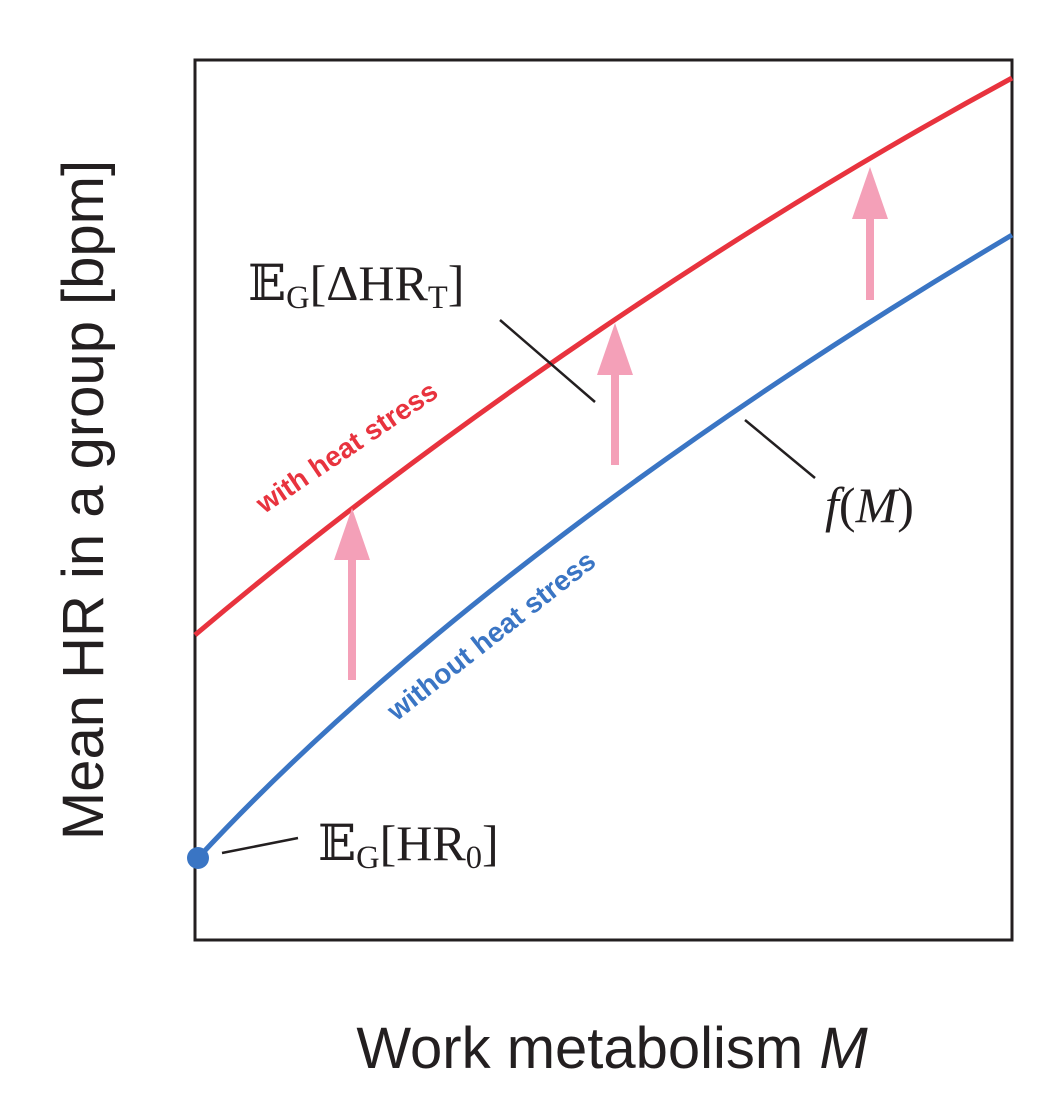 The height and width of the screenshot is (1113, 1051). I want to click on text-part: T, so click(438, 298).